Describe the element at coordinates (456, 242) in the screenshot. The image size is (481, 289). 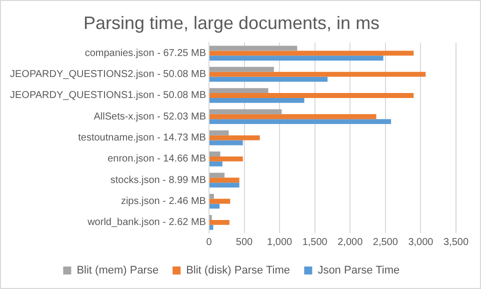
I see `x-tick-label: 3,500` at that location.